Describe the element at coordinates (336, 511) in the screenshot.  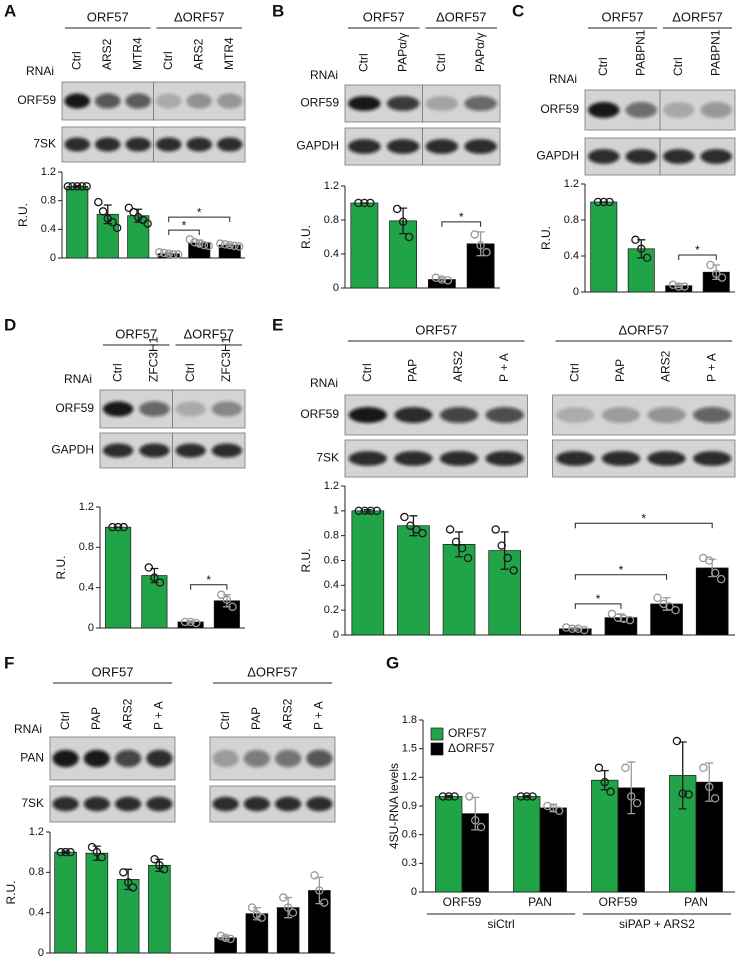
I see `y-tick-label: 1` at that location.